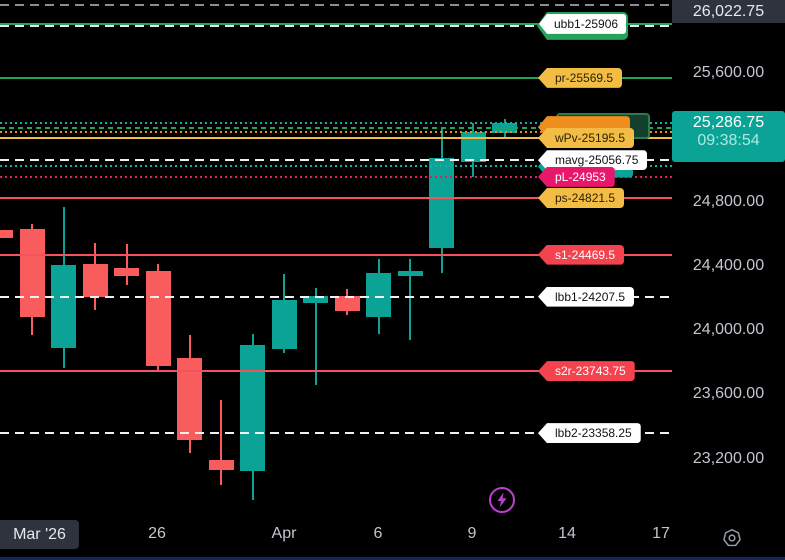  Describe the element at coordinates (581, 254) in the screenshot. I see `level-label: s1-24469.5` at that location.